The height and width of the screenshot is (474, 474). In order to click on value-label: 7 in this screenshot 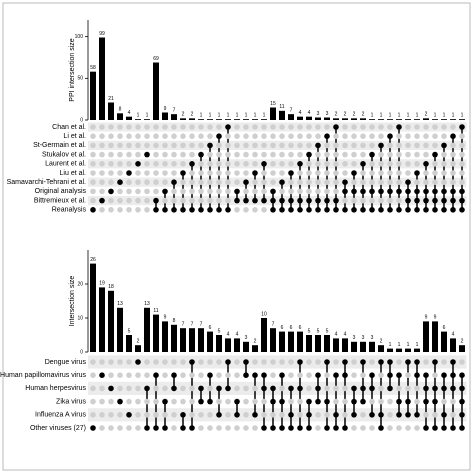, I will do `click(291, 110)`.